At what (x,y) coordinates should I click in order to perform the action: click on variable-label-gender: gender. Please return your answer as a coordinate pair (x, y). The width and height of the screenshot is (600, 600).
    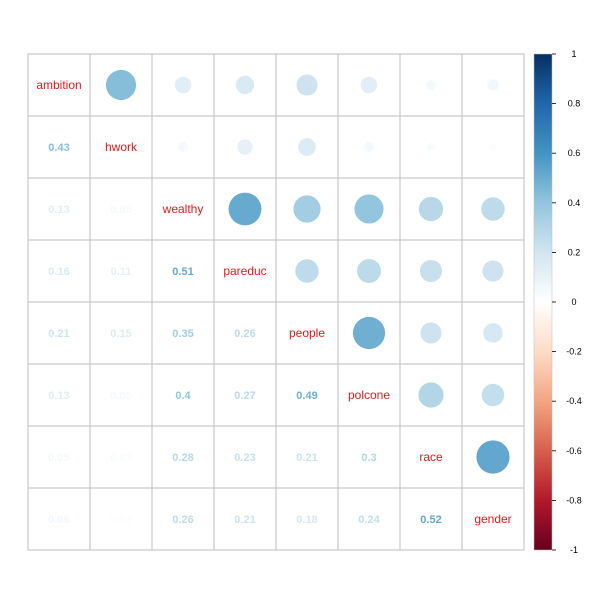
    Looking at the image, I should click on (492, 519).